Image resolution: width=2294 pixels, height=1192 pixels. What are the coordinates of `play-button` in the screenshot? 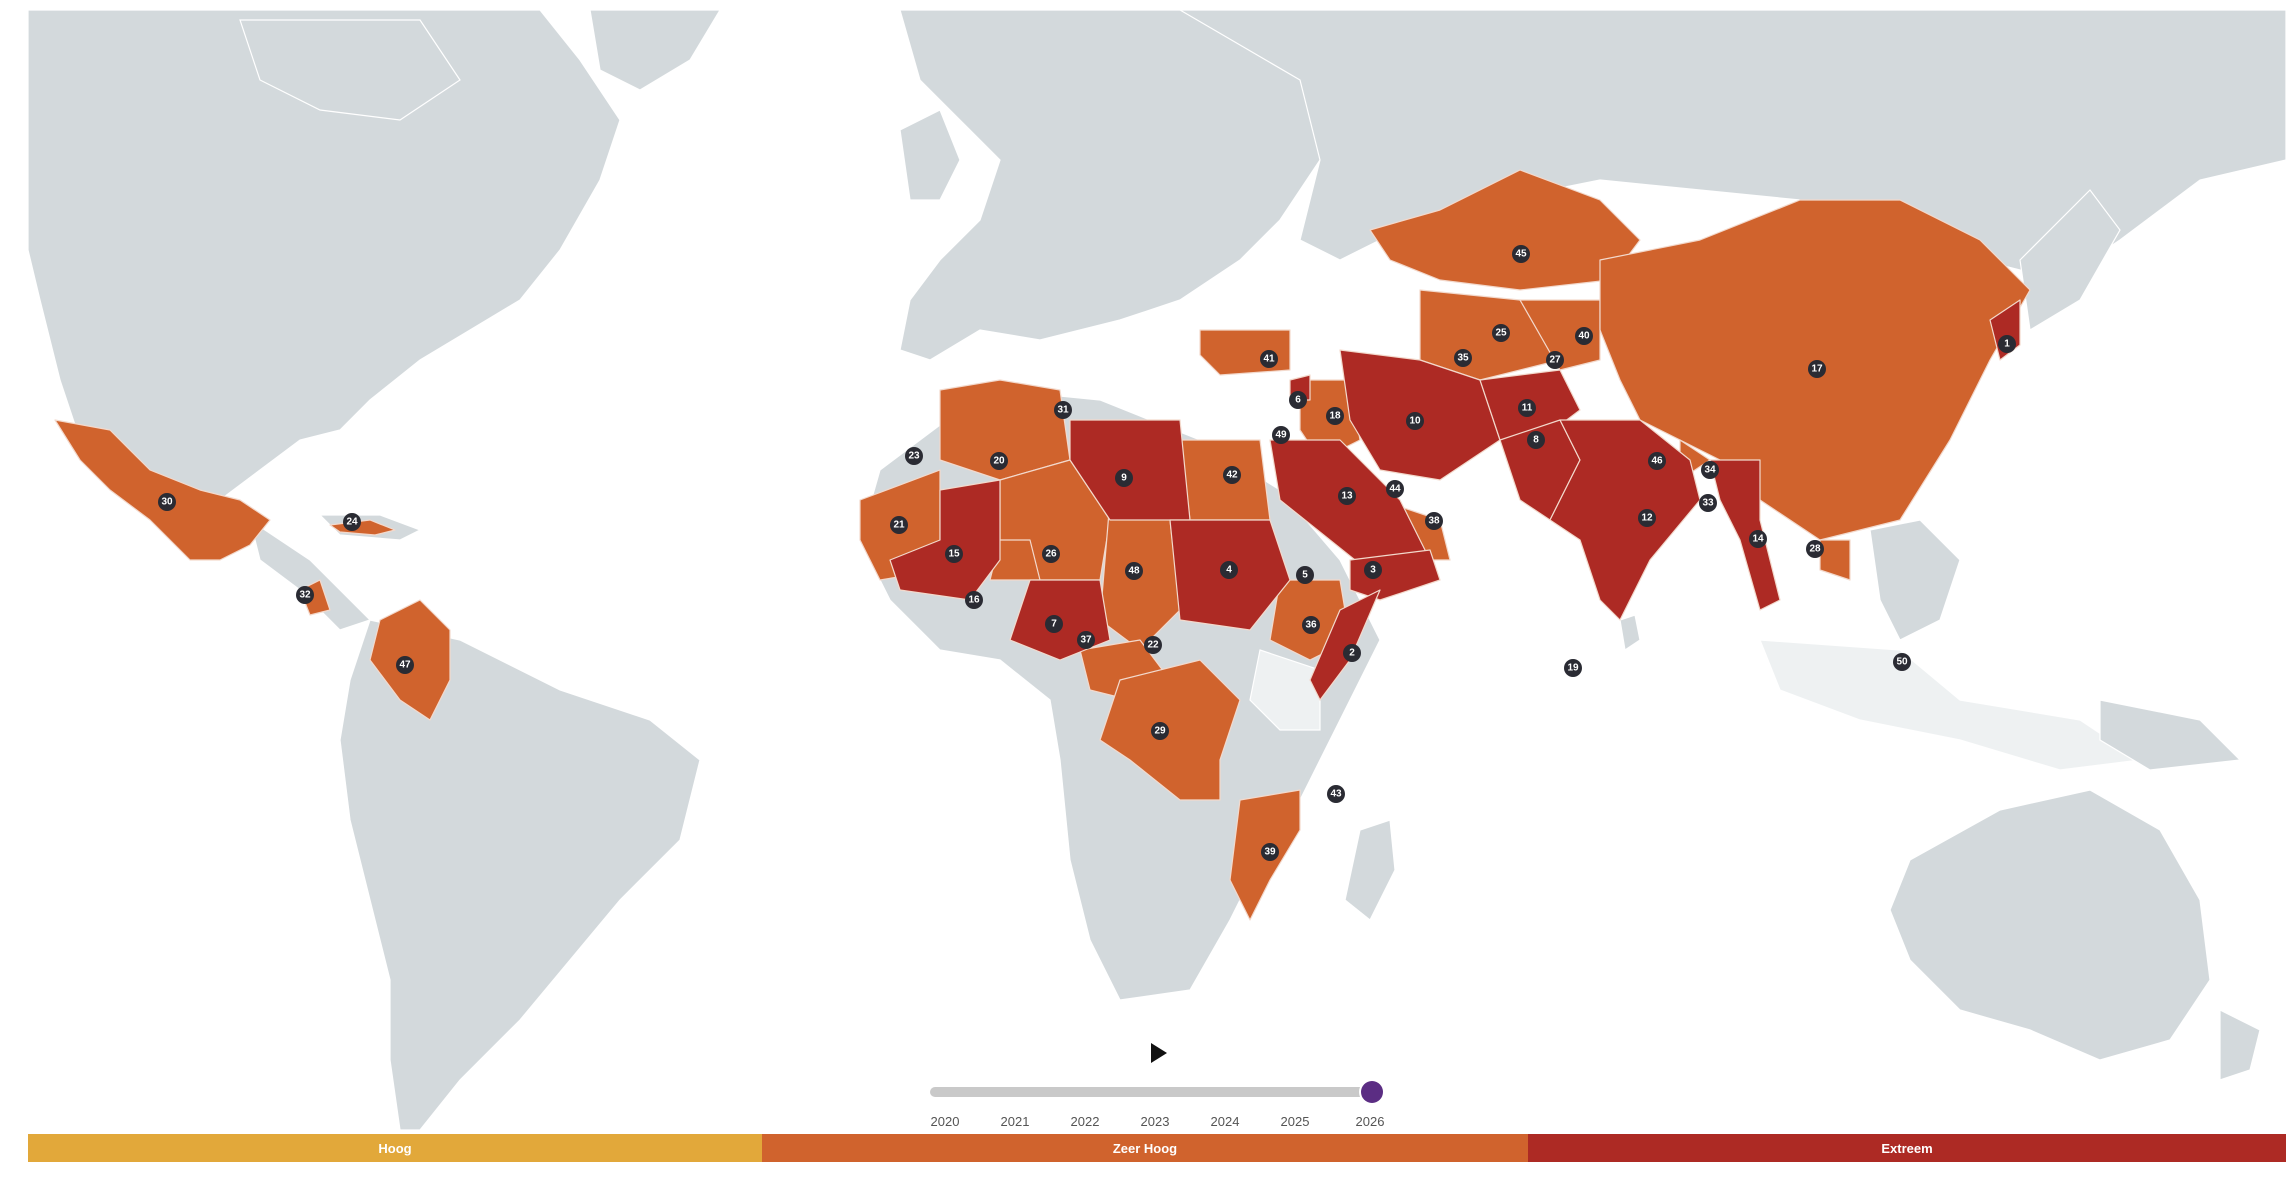 It's located at (1158, 1053).